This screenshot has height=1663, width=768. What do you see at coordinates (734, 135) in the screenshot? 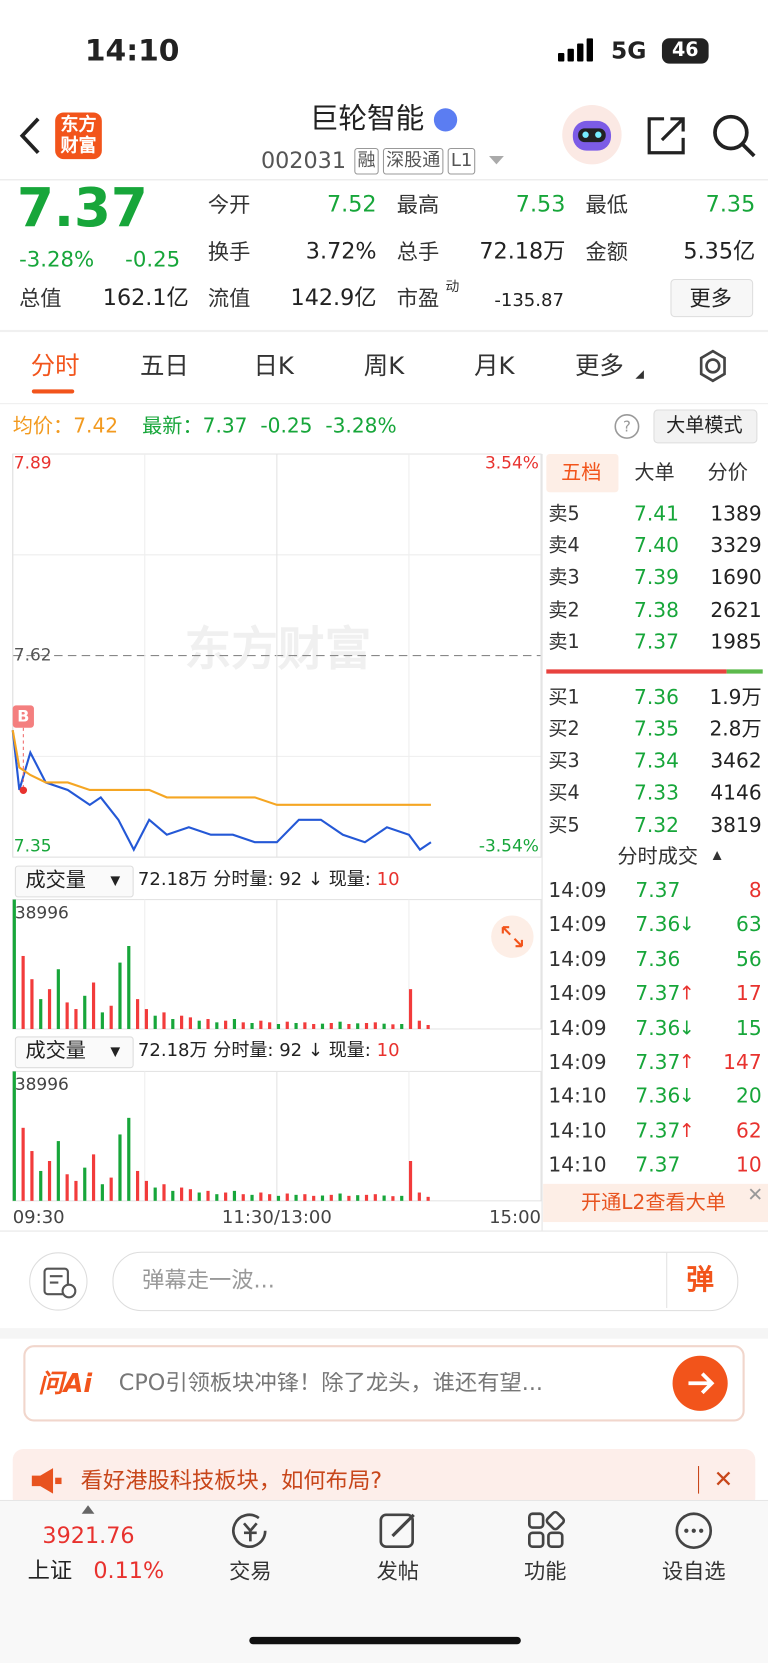
I see `search-button` at bounding box center [734, 135].